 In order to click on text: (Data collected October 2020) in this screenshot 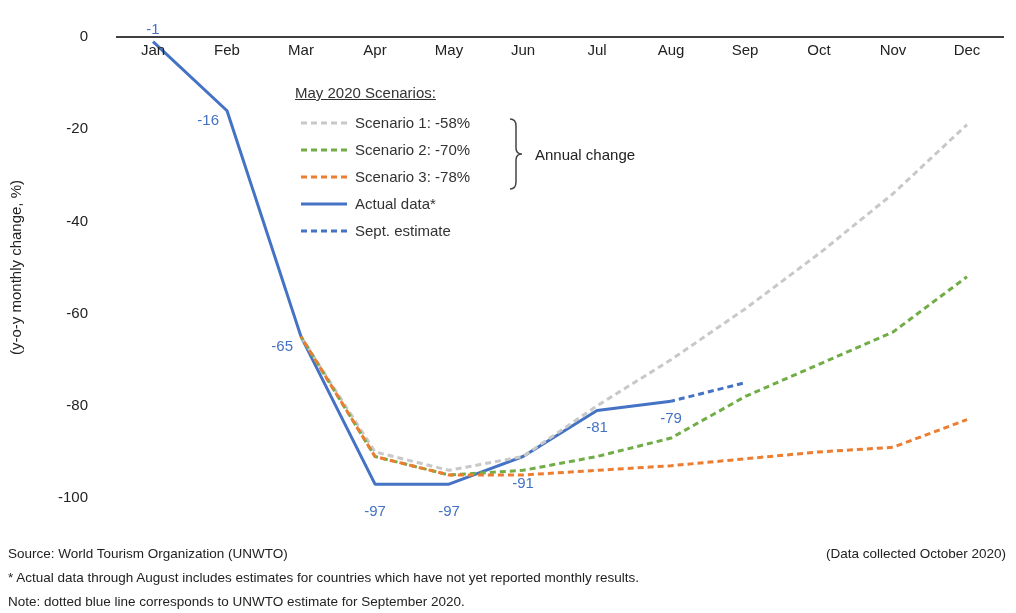, I will do `click(915, 553)`.